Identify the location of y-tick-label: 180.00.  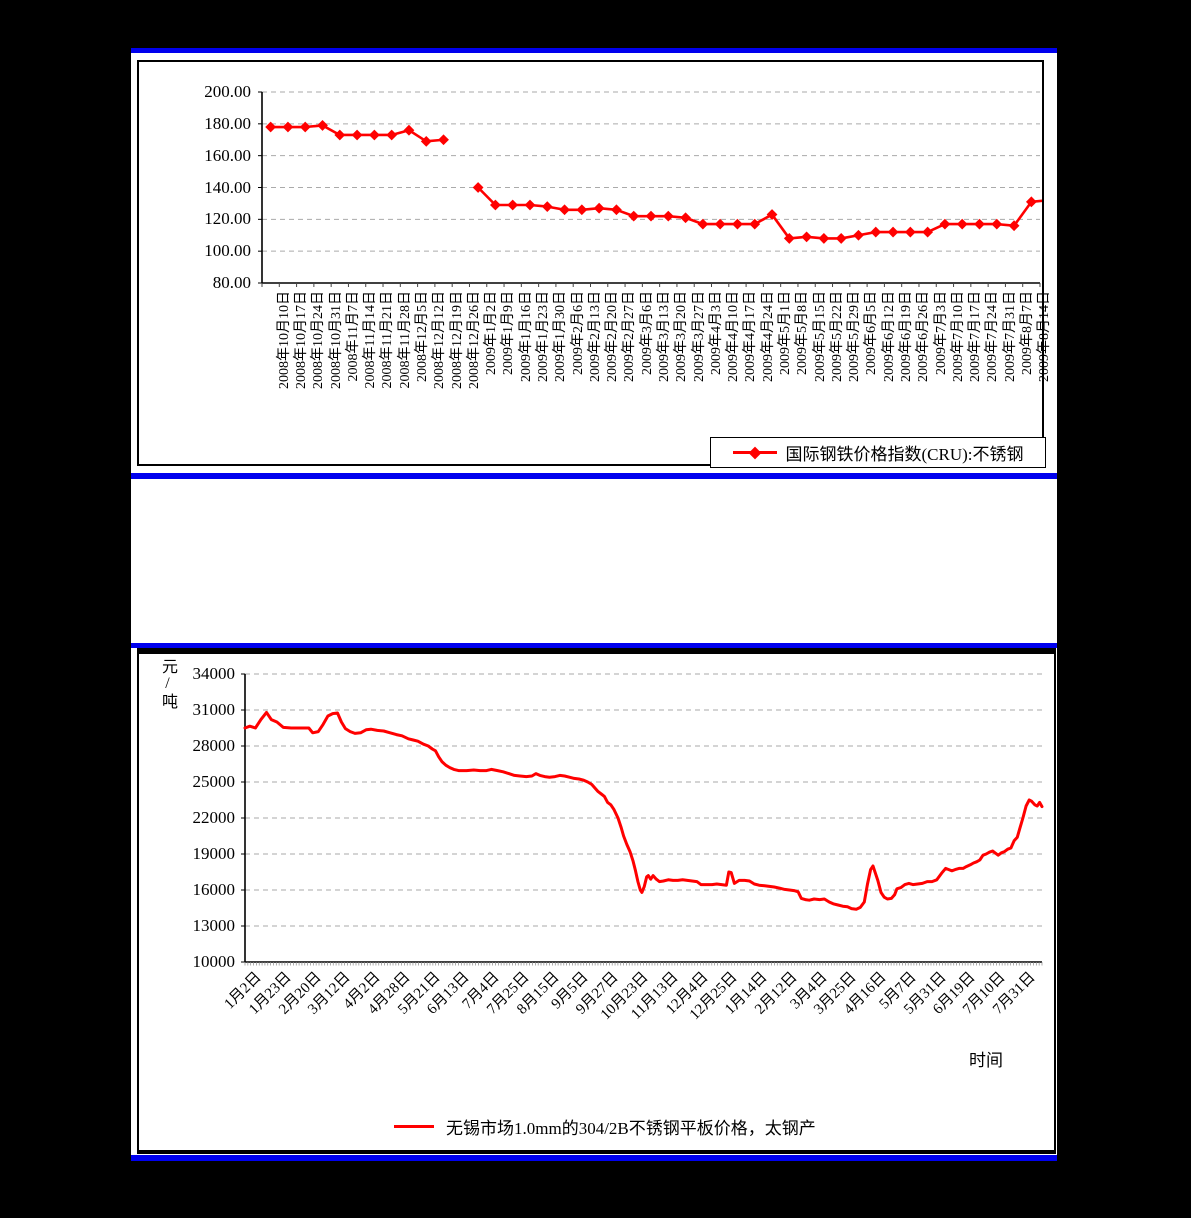
(227, 123).